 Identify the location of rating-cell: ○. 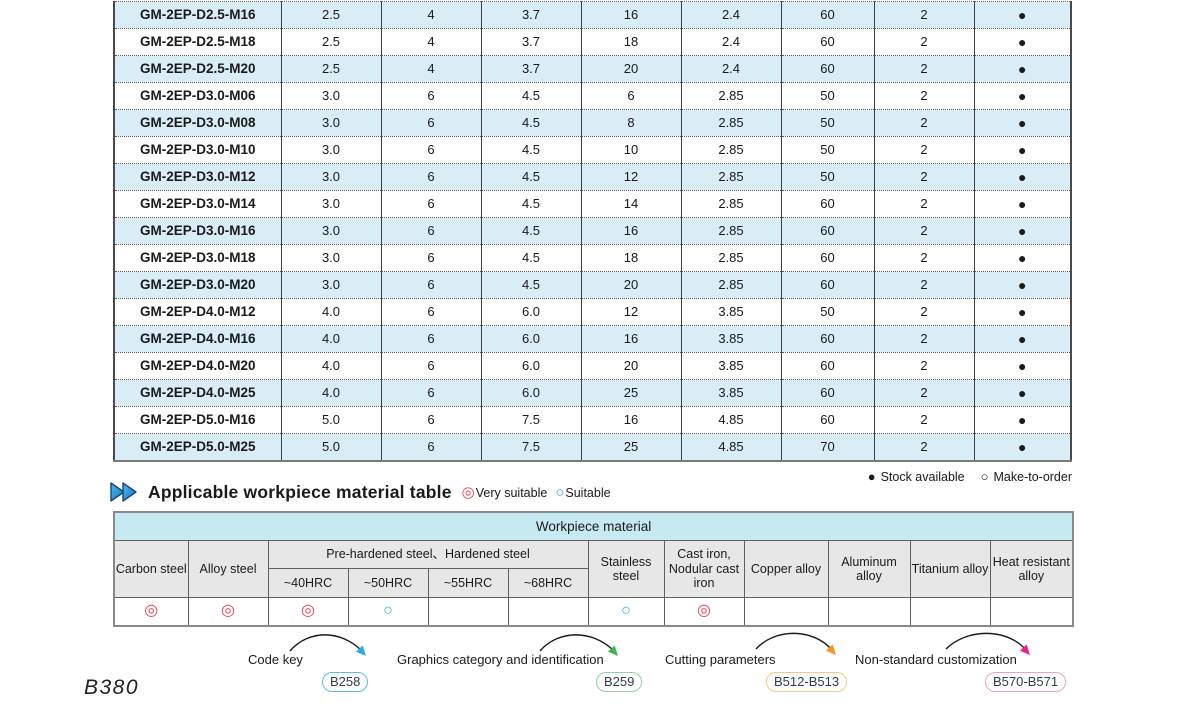
(388, 612).